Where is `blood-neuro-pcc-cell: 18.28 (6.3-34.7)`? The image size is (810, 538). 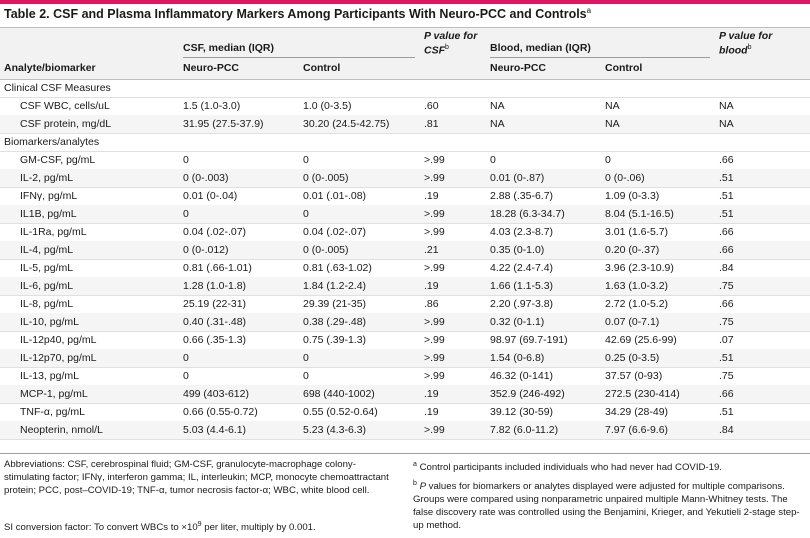
blood-neuro-pcc-cell: 18.28 (6.3-34.7) is located at coordinates (527, 214).